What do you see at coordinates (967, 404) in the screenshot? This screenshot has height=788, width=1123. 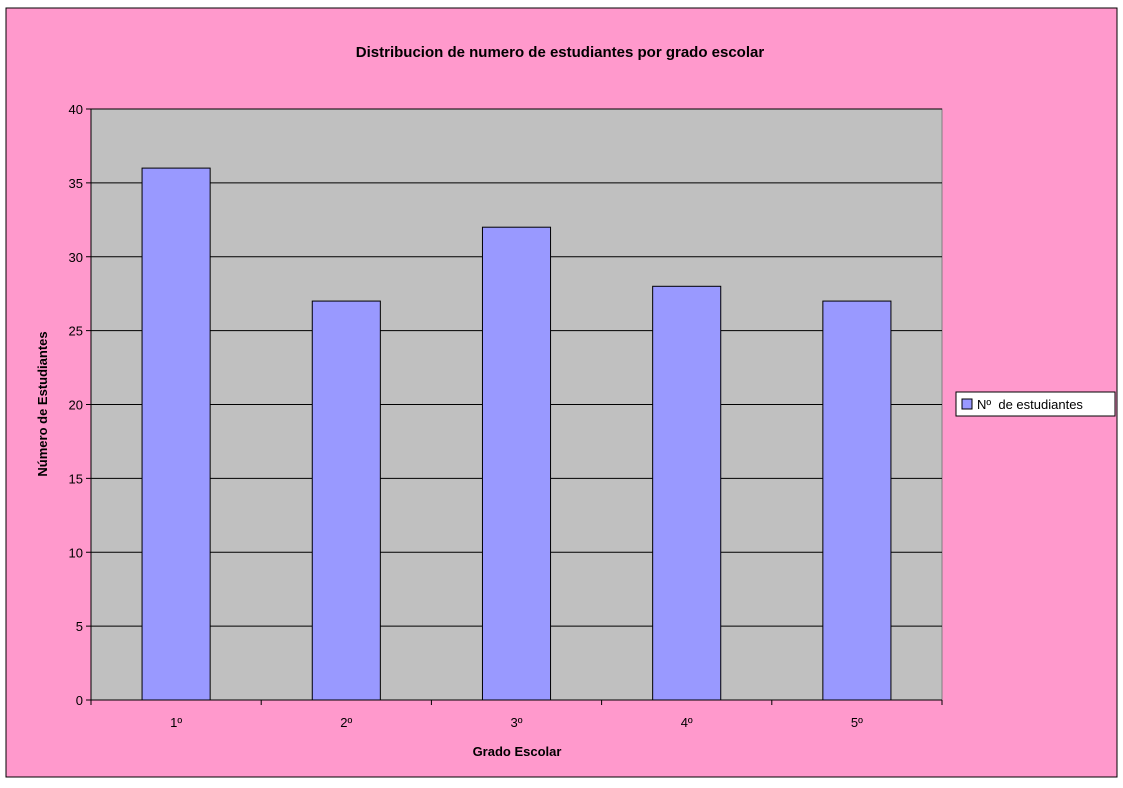 I see `legend-swatch` at bounding box center [967, 404].